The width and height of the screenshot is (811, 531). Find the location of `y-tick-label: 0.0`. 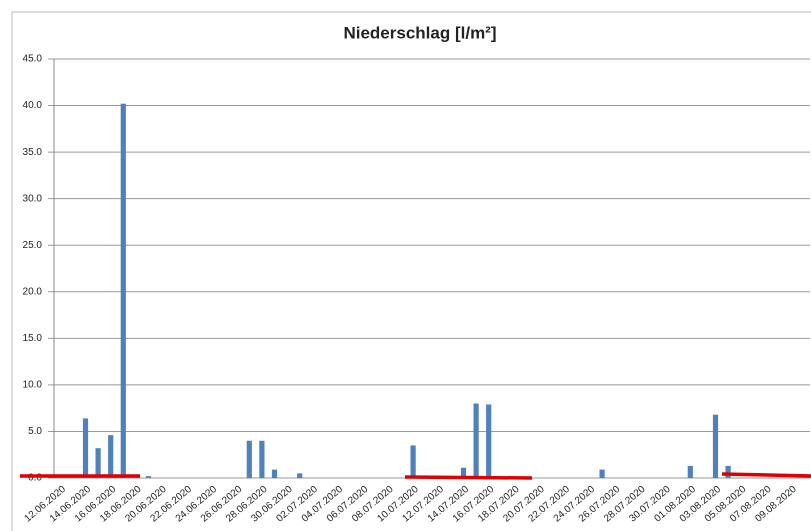

y-tick-label: 0.0 is located at coordinates (35, 478).